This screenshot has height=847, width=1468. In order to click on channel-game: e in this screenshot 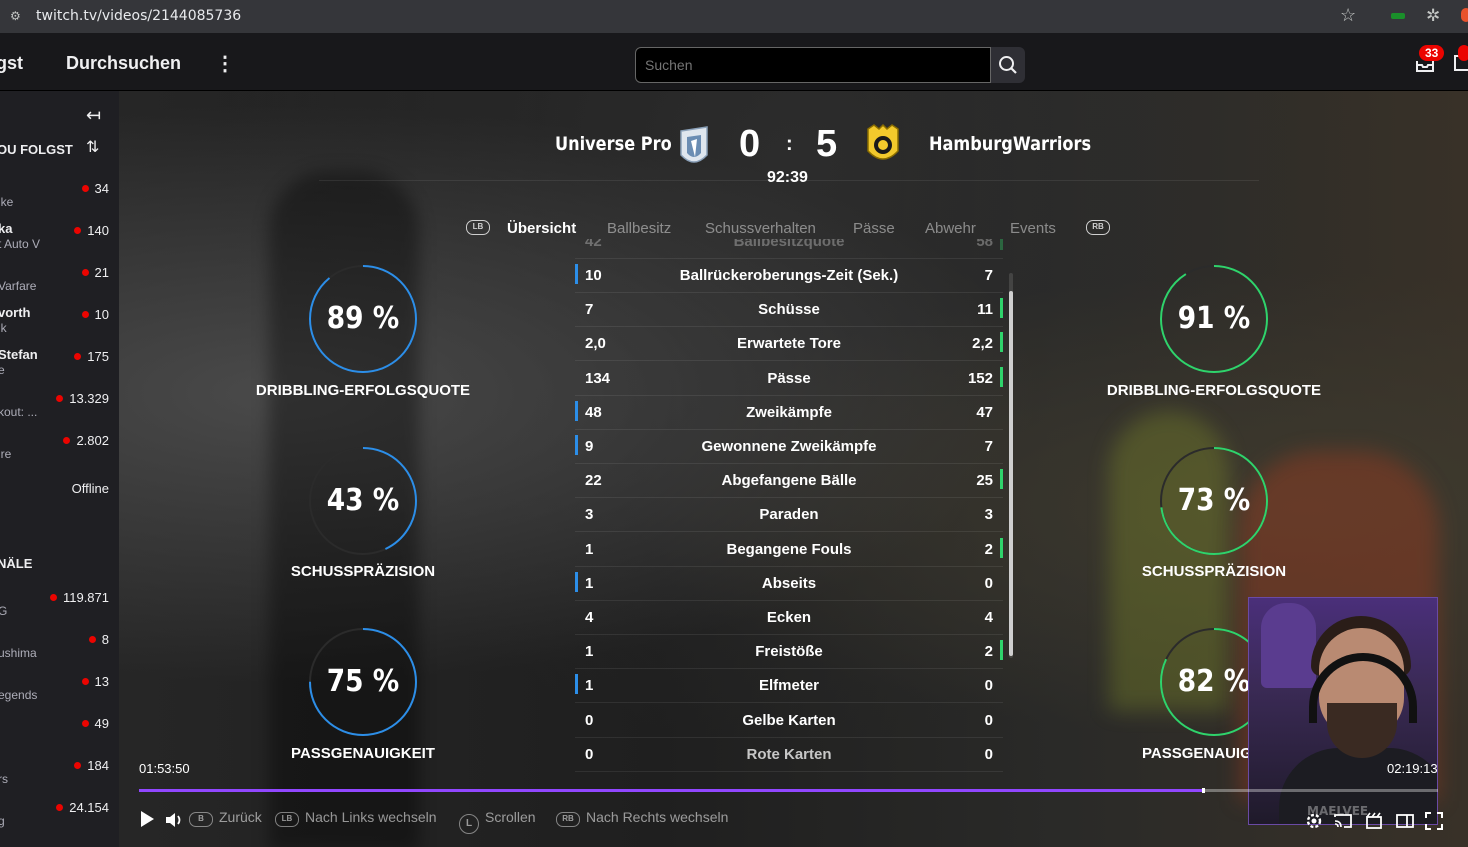, I will do `click(2, 370)`.